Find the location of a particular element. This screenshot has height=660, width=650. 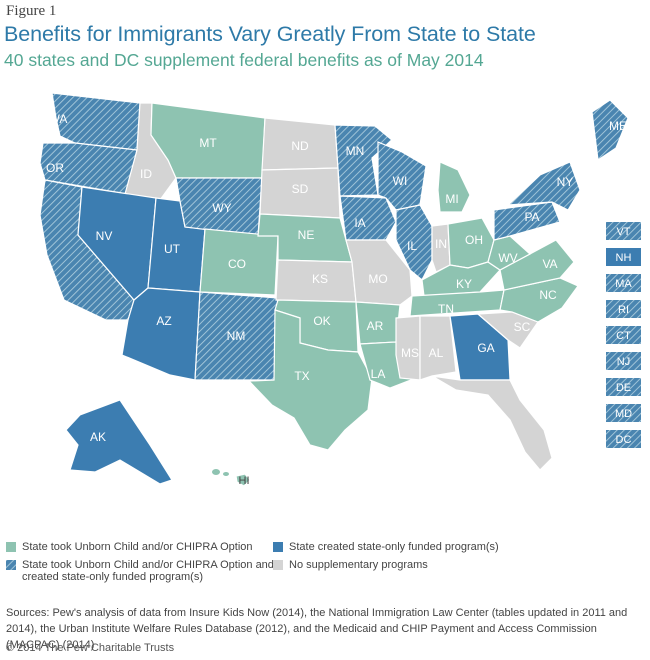

small-states-key: VT NH MA RI CT NJ DE MD DC is located at coordinates (623, 335).